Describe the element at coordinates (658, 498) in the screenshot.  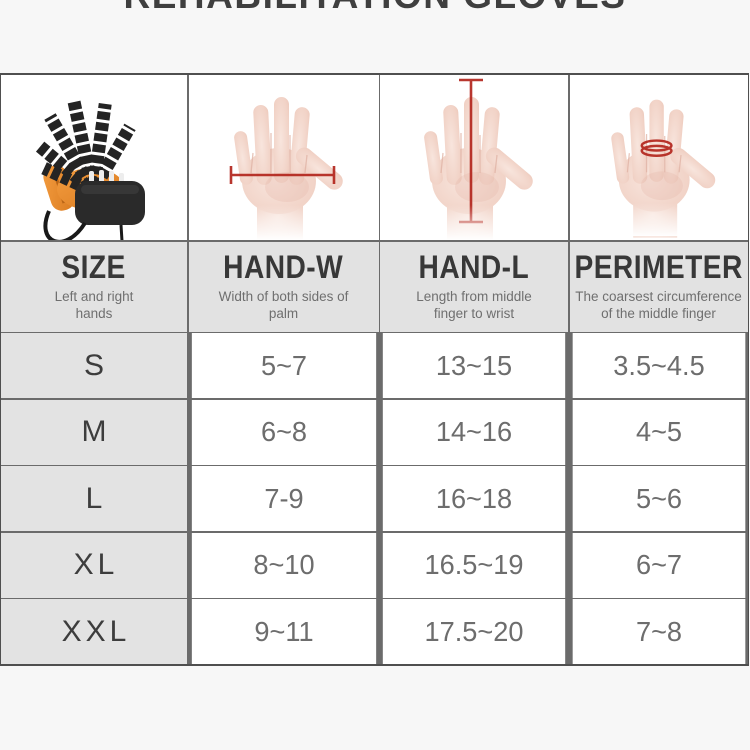
I see `perimeter-value-l: 5~6` at that location.